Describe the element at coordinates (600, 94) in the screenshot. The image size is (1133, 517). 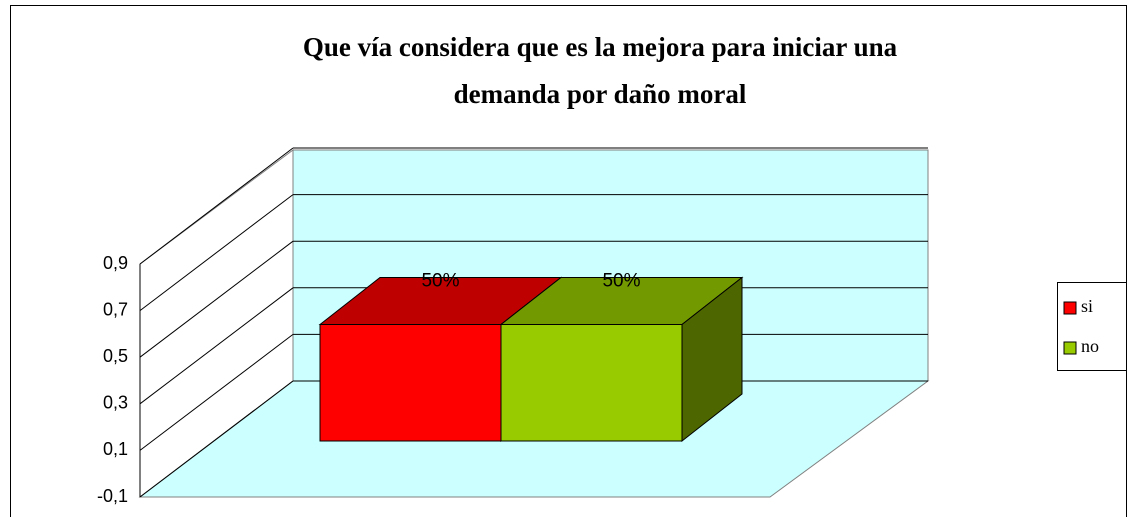
I see `chart-title: demanda por daño moral` at that location.